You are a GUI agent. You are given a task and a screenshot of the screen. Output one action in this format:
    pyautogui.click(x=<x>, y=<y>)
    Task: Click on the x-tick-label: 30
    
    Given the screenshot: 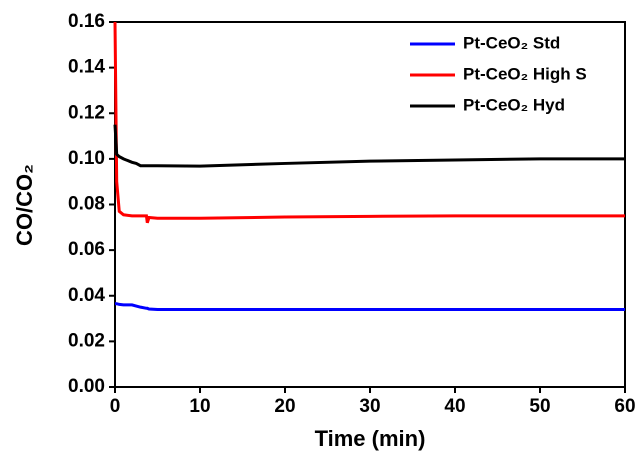 What is the action you would take?
    pyautogui.click(x=369, y=406)
    